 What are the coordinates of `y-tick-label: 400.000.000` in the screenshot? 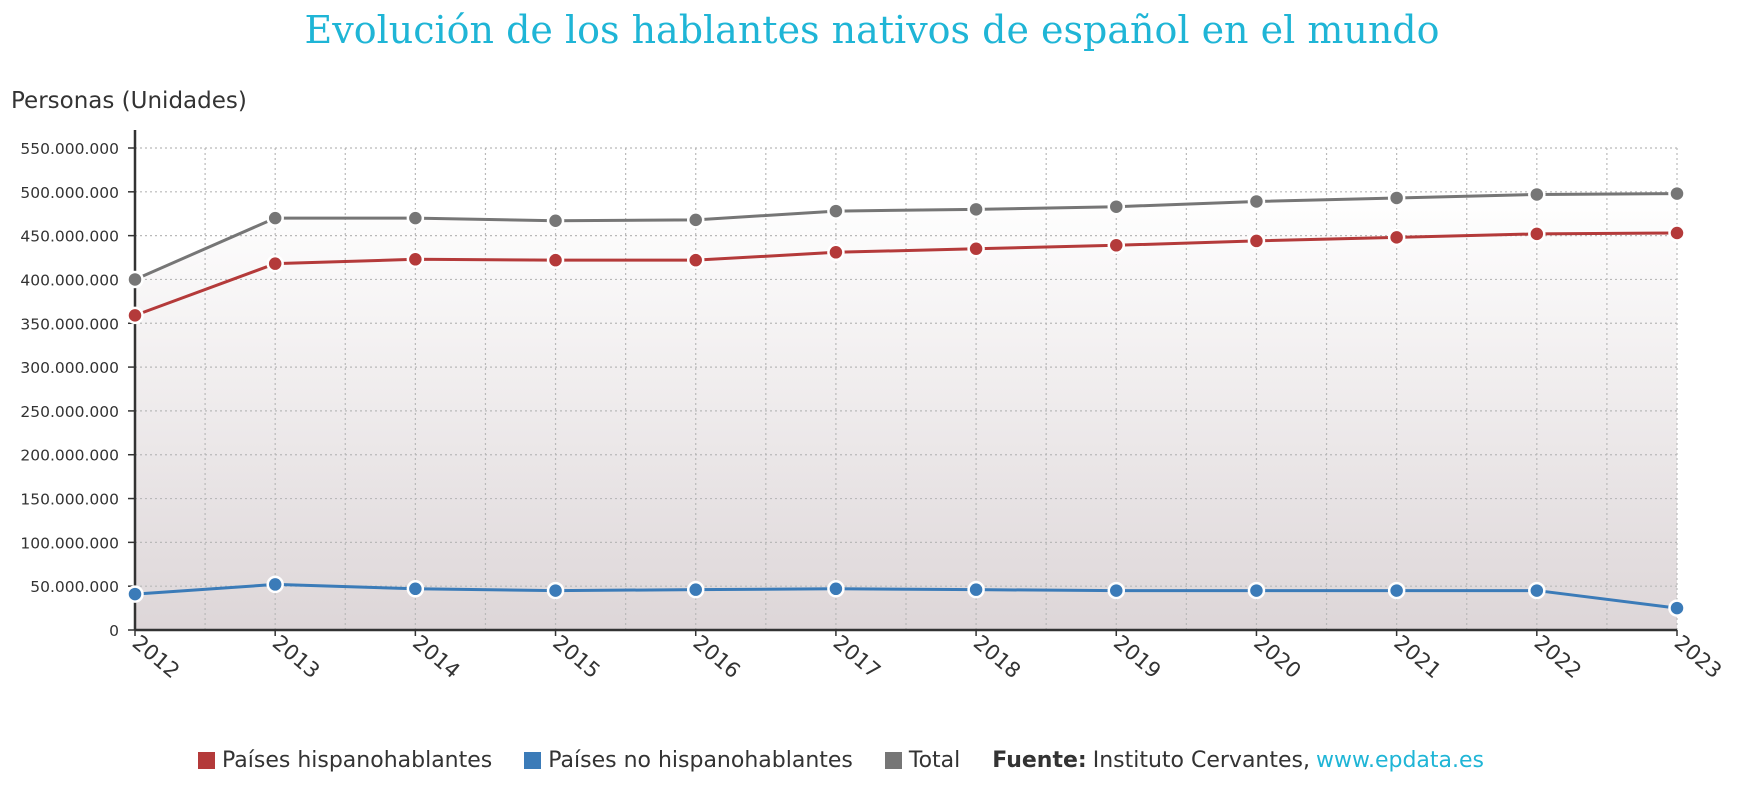 It's located at (69, 280).